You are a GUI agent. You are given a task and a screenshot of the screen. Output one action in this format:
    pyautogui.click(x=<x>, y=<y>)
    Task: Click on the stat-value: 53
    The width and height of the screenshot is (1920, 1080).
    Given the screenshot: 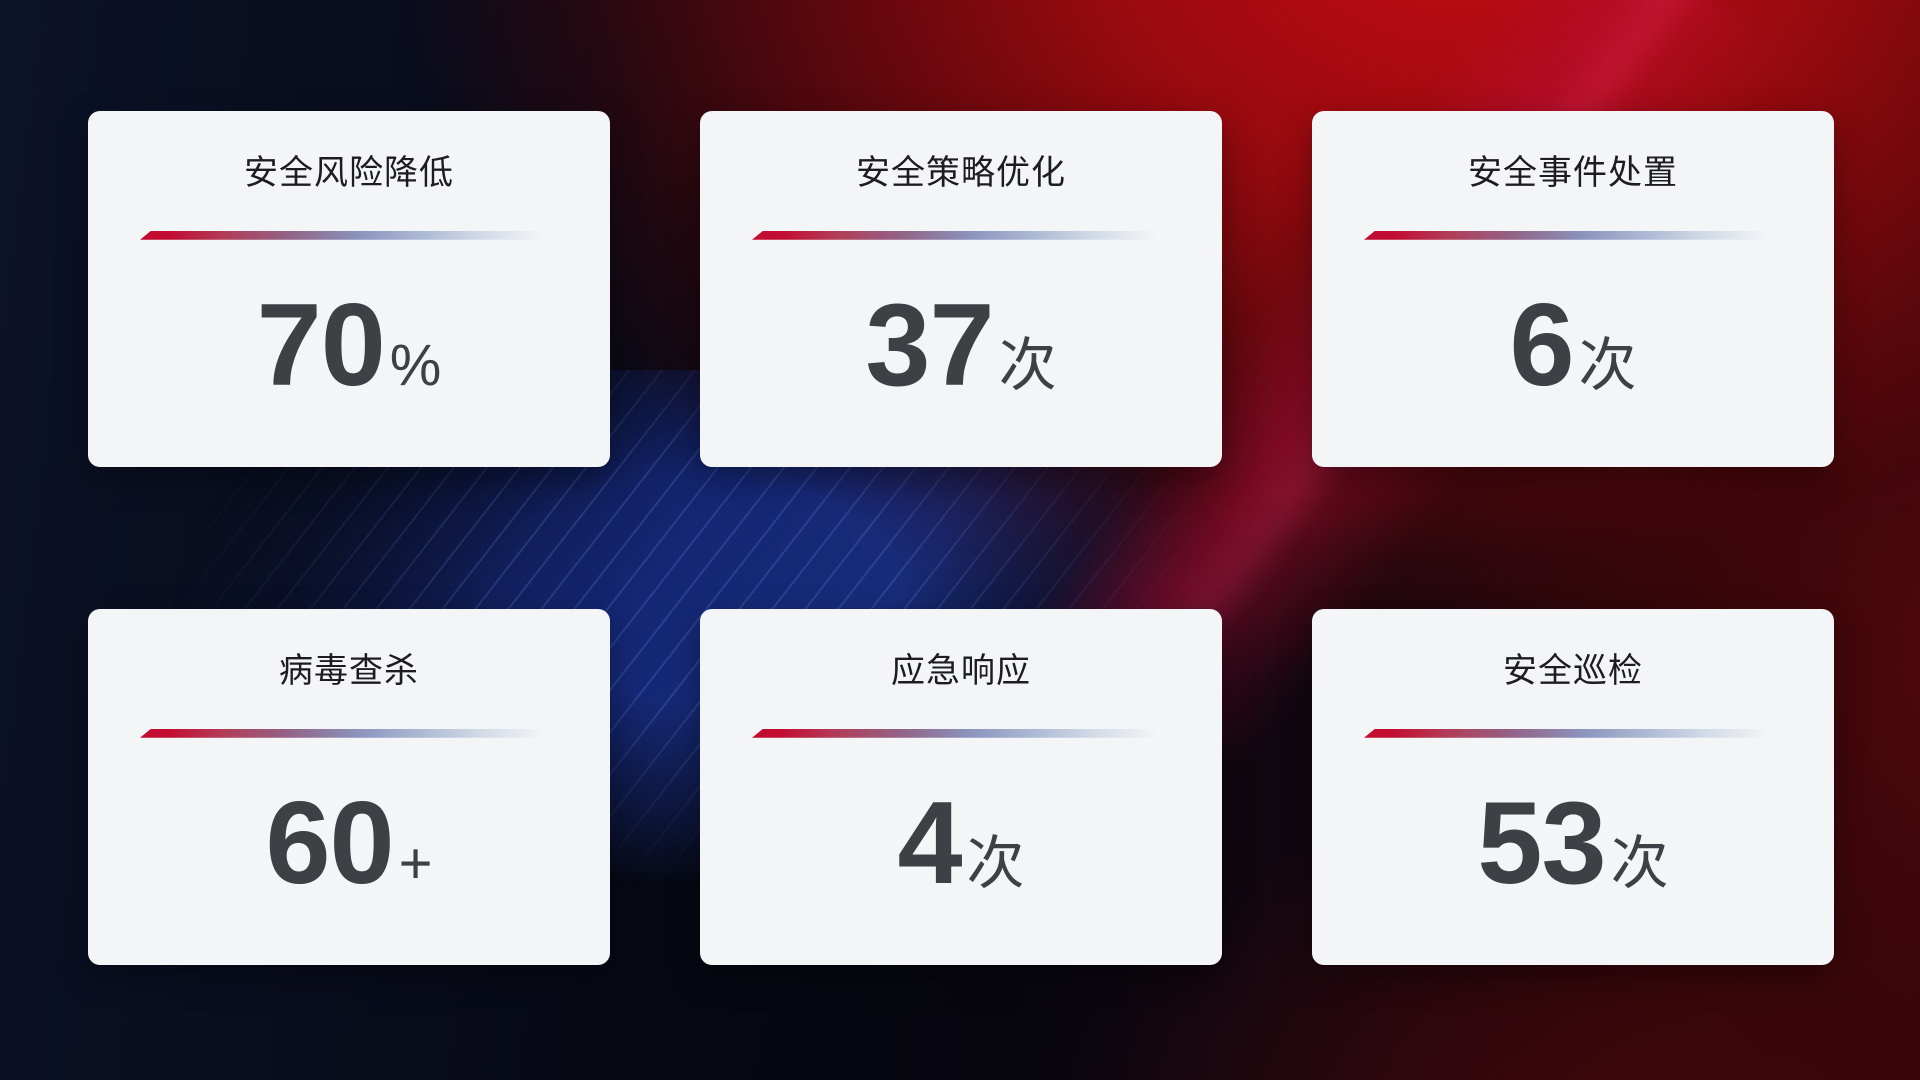 What is the action you would take?
    pyautogui.click(x=1541, y=842)
    